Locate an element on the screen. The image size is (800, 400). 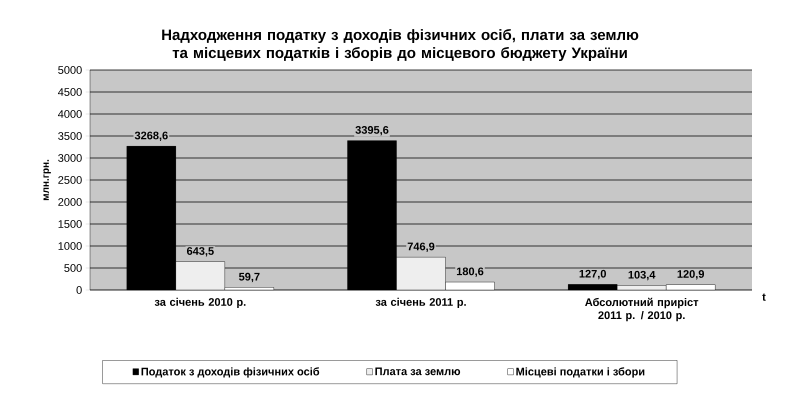
data-label: 746,9 is located at coordinates (421, 247).